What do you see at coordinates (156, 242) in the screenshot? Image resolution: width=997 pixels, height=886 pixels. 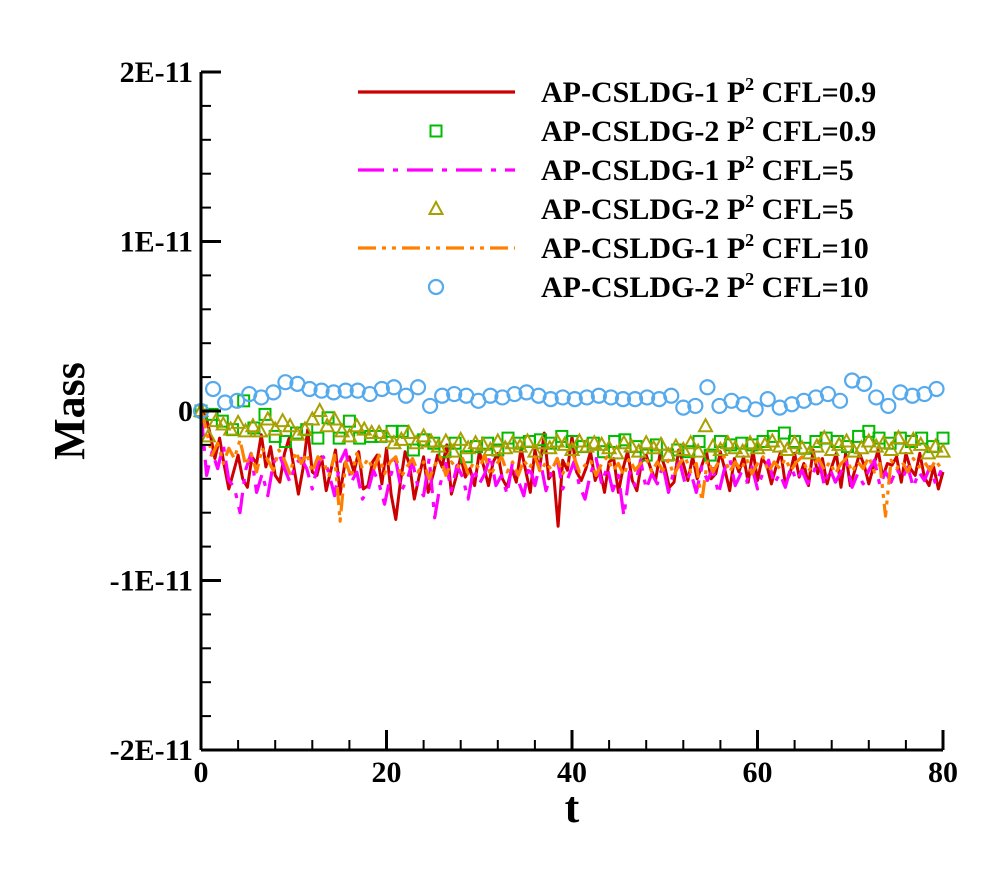 I see `y-tick-label: 1E-11` at bounding box center [156, 242].